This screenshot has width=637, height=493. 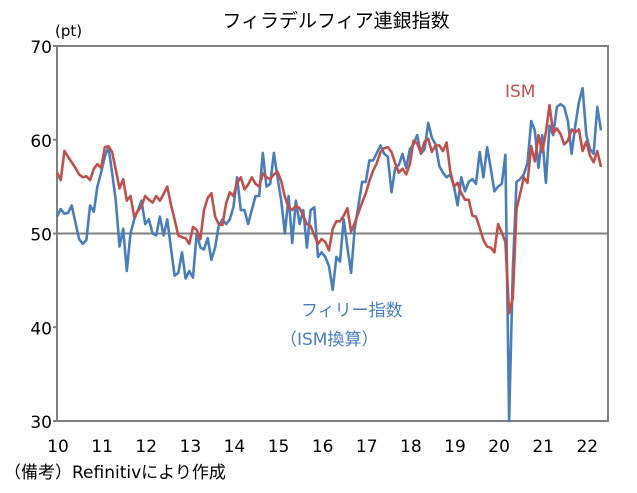 I want to click on x-tick-label: 12, so click(x=146, y=447).